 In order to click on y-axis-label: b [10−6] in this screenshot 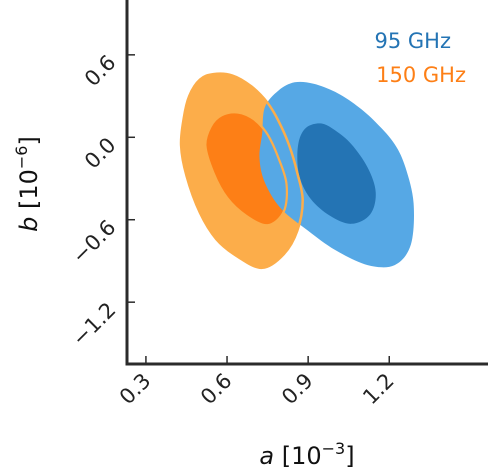, I will do `click(27, 184)`.